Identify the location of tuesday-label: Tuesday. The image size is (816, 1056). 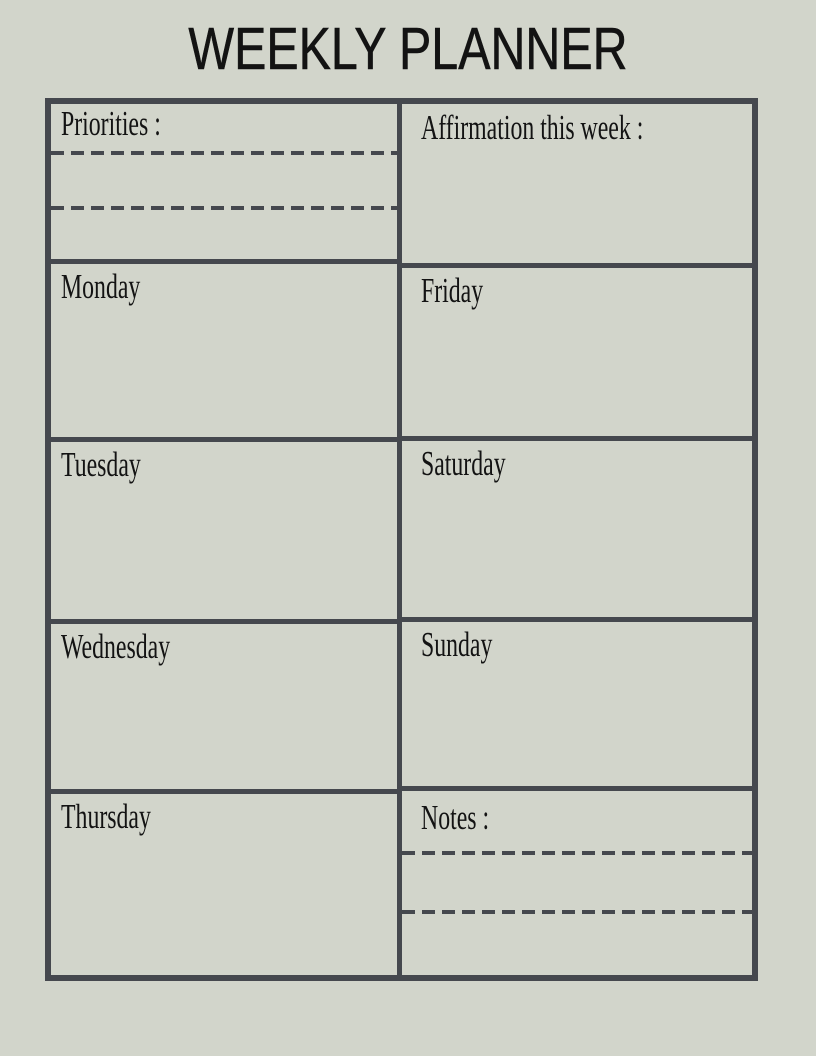
(101, 464).